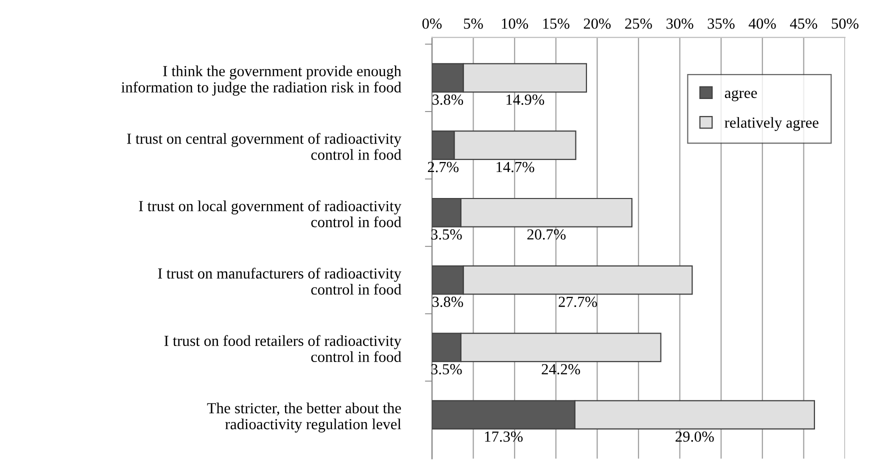 The height and width of the screenshot is (468, 895). I want to click on legend-label: agree, so click(740, 96).